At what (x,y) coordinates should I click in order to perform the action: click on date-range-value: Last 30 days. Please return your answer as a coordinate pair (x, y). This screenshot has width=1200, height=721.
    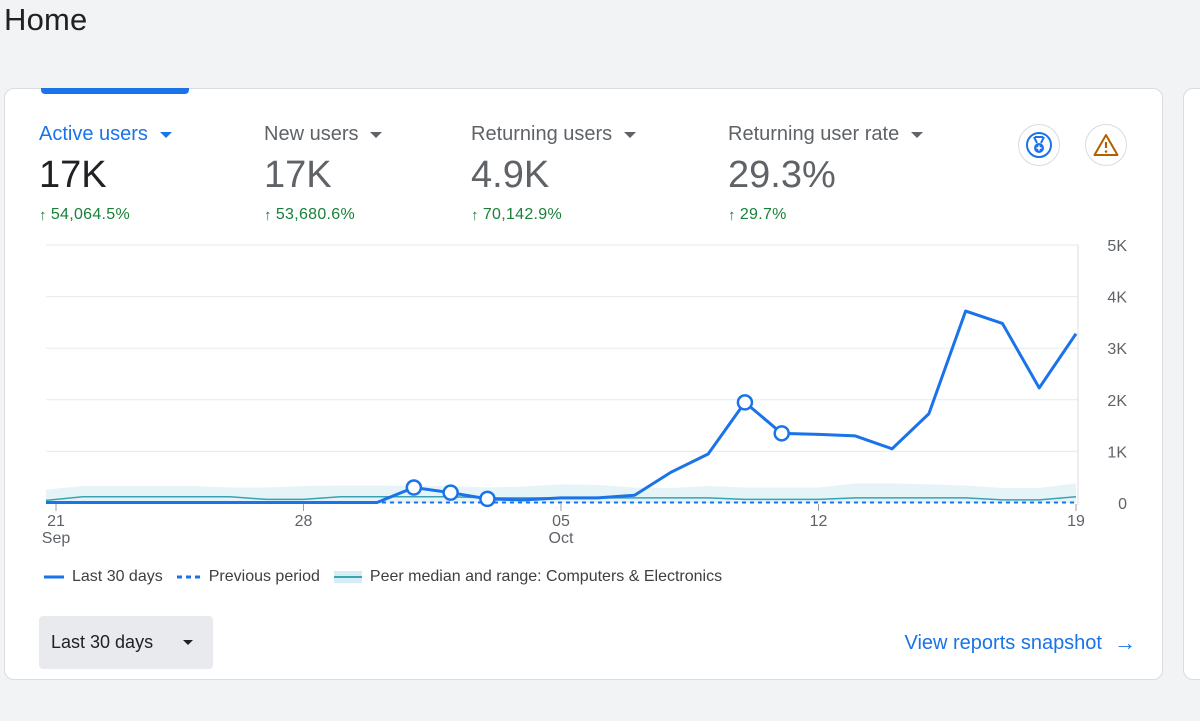
    Looking at the image, I should click on (102, 642).